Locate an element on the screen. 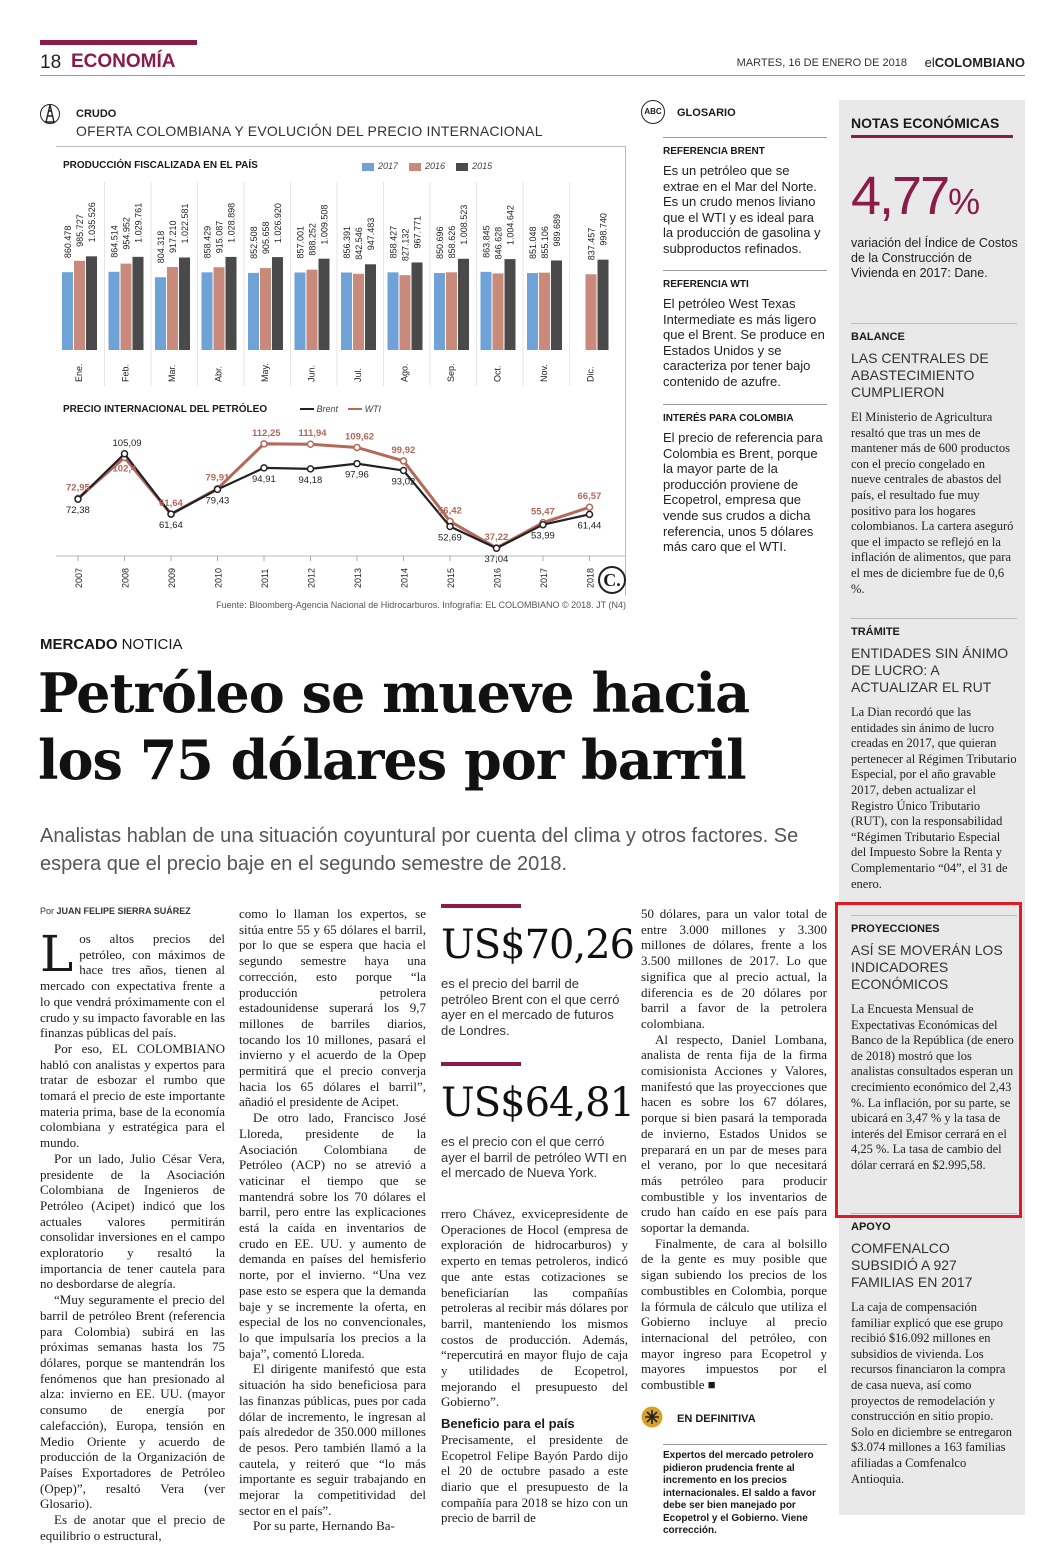  bar-value-label: 1.022.581 is located at coordinates (185, 223).